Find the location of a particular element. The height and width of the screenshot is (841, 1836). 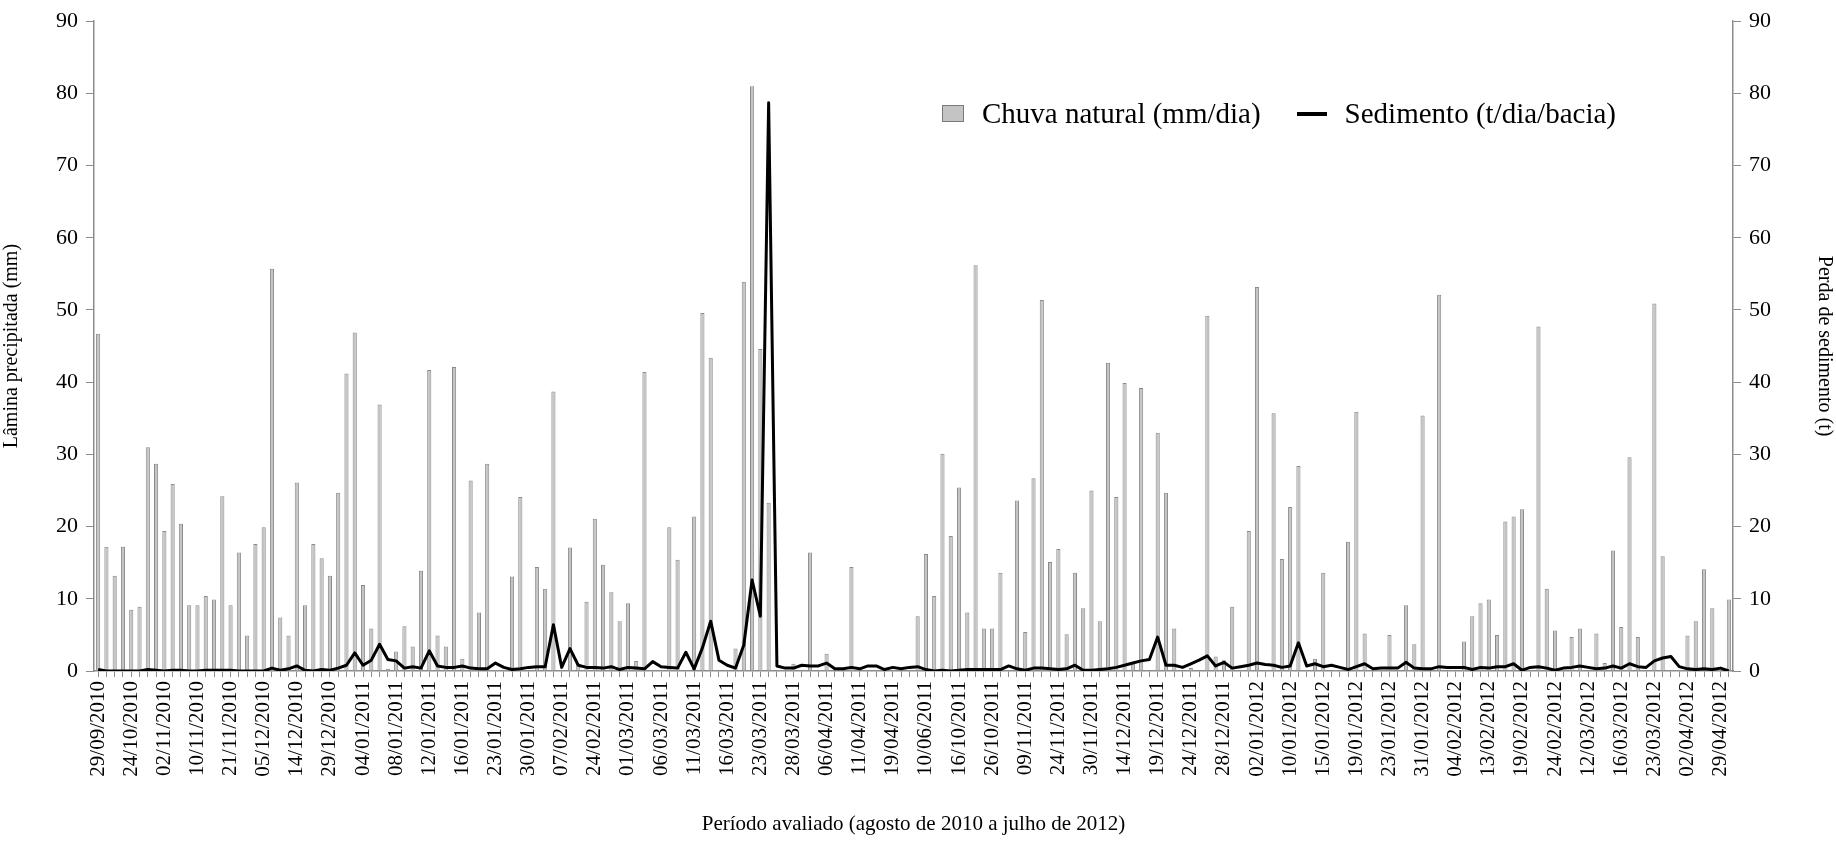

y2-tick-label: 30 is located at coordinates (1760, 453).